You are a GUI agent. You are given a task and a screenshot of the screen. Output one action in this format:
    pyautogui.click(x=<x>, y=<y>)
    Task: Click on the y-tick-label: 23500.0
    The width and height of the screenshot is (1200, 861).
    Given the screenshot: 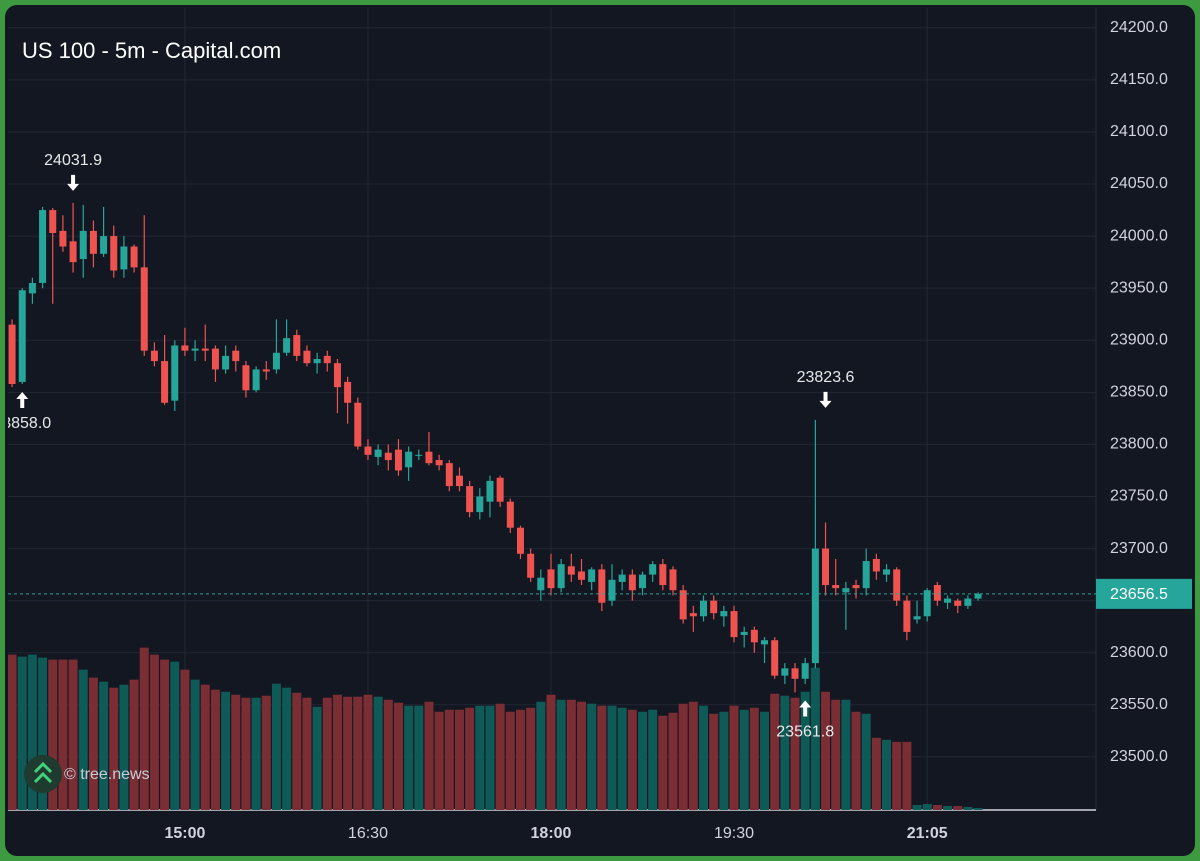 What is the action you would take?
    pyautogui.click(x=1139, y=756)
    